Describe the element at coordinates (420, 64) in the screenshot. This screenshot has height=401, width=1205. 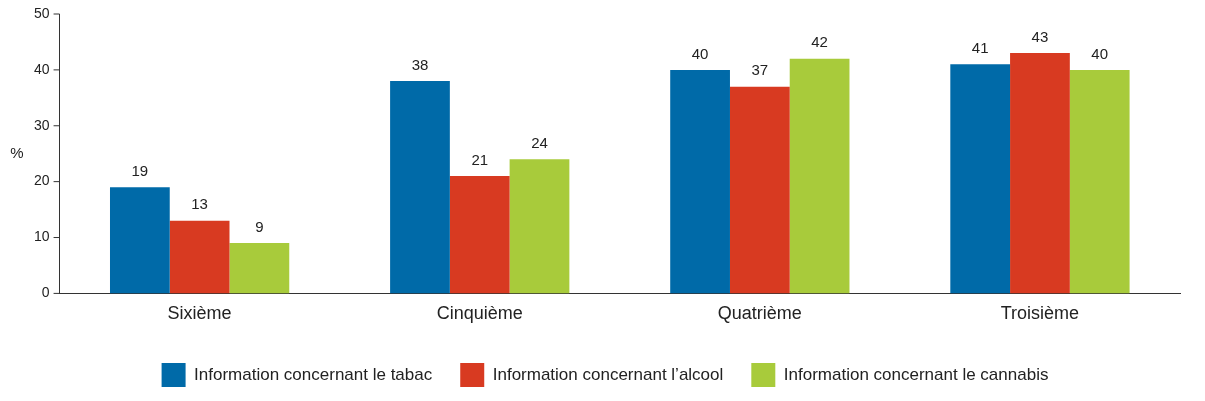
I see `data-label: 38` at that location.